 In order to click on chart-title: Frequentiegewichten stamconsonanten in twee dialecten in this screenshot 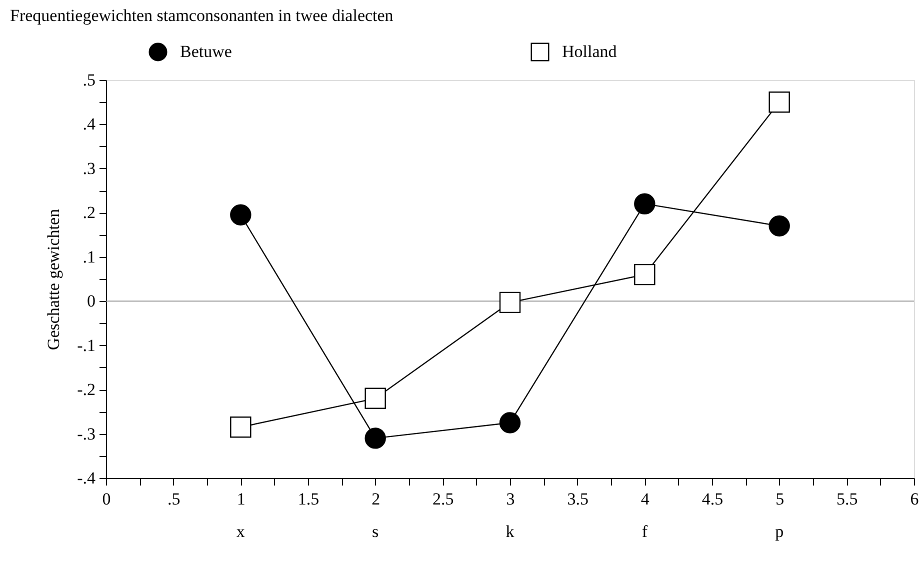, I will do `click(202, 15)`.